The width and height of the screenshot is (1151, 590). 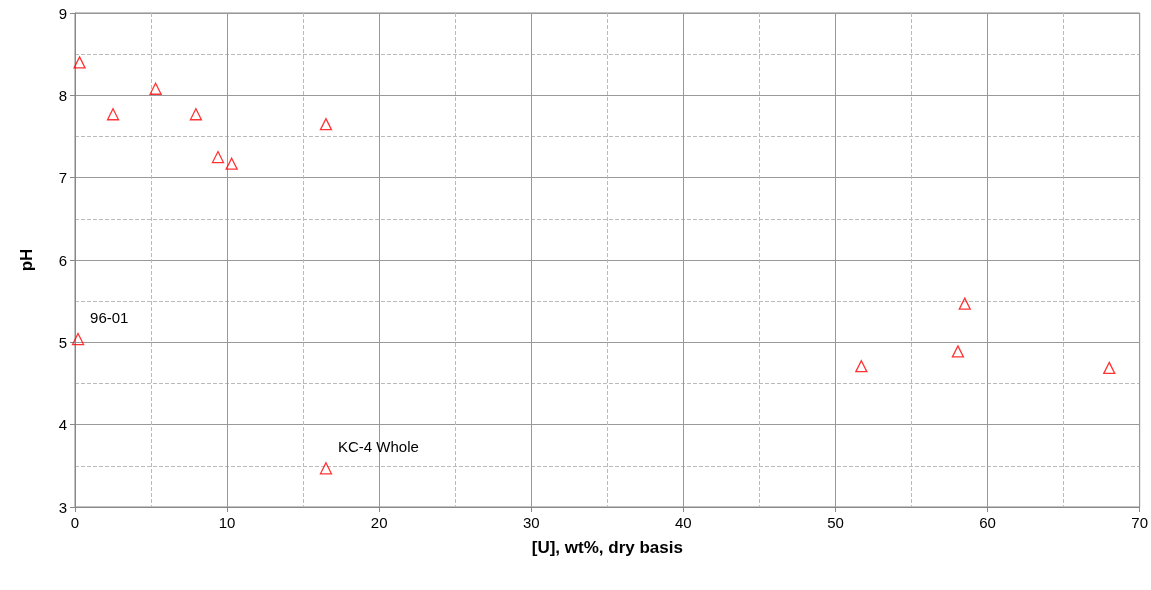 I want to click on y-tick-label: 5, so click(x=62, y=342).